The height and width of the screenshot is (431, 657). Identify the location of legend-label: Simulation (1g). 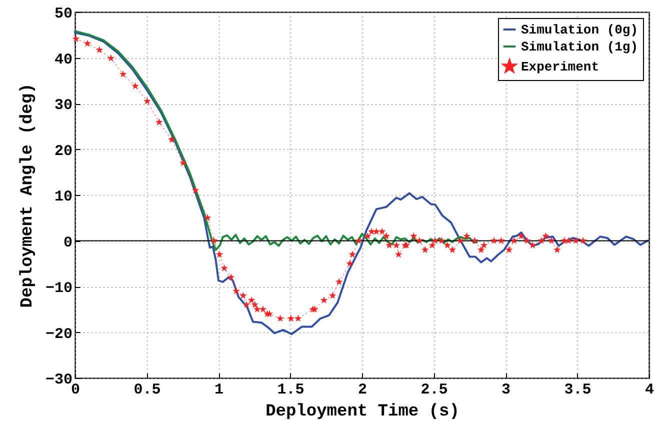
(579, 47).